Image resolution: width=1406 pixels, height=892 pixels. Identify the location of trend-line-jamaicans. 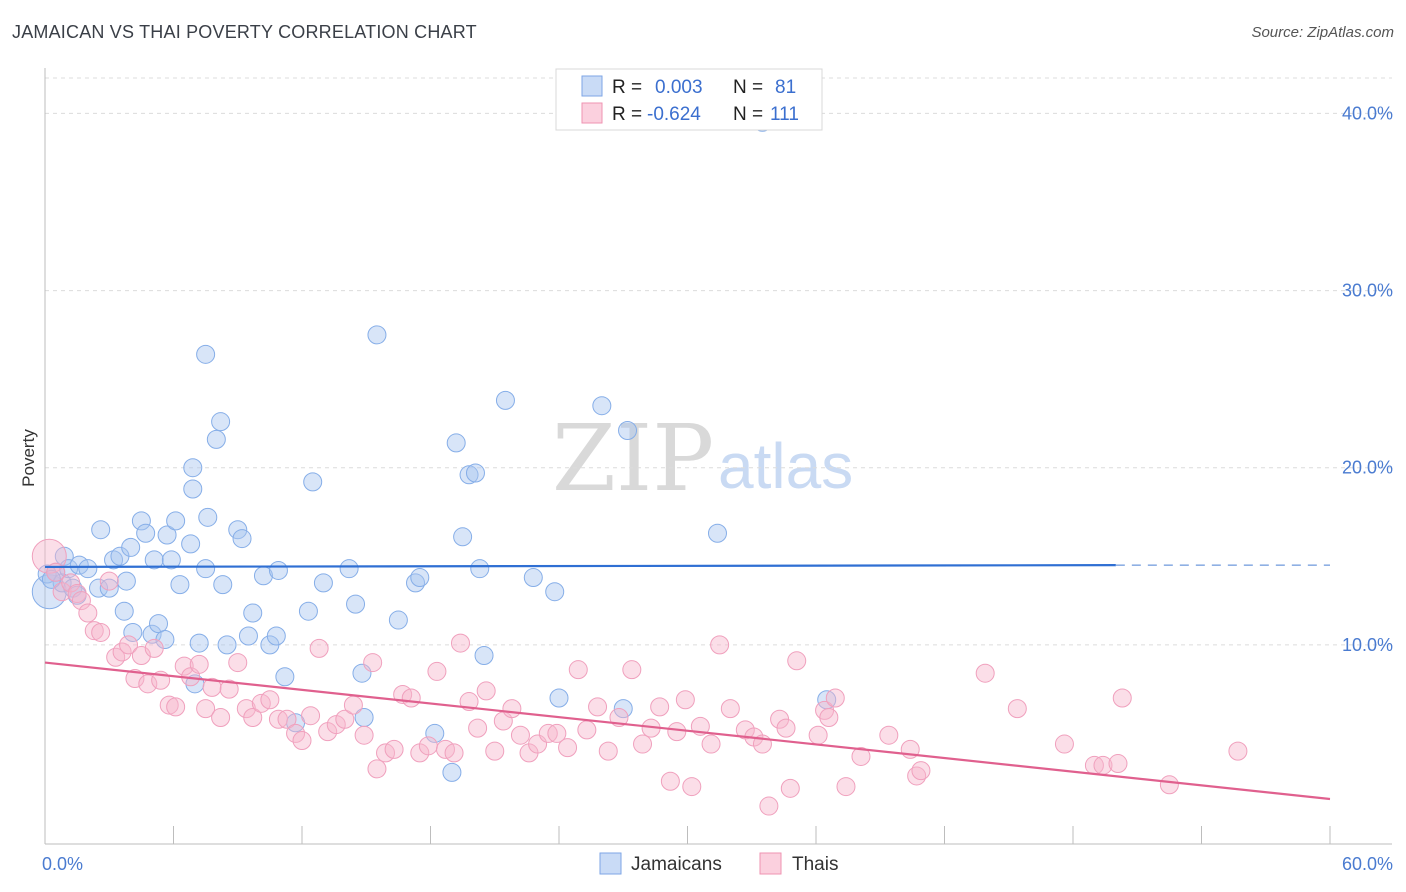
(580, 566).